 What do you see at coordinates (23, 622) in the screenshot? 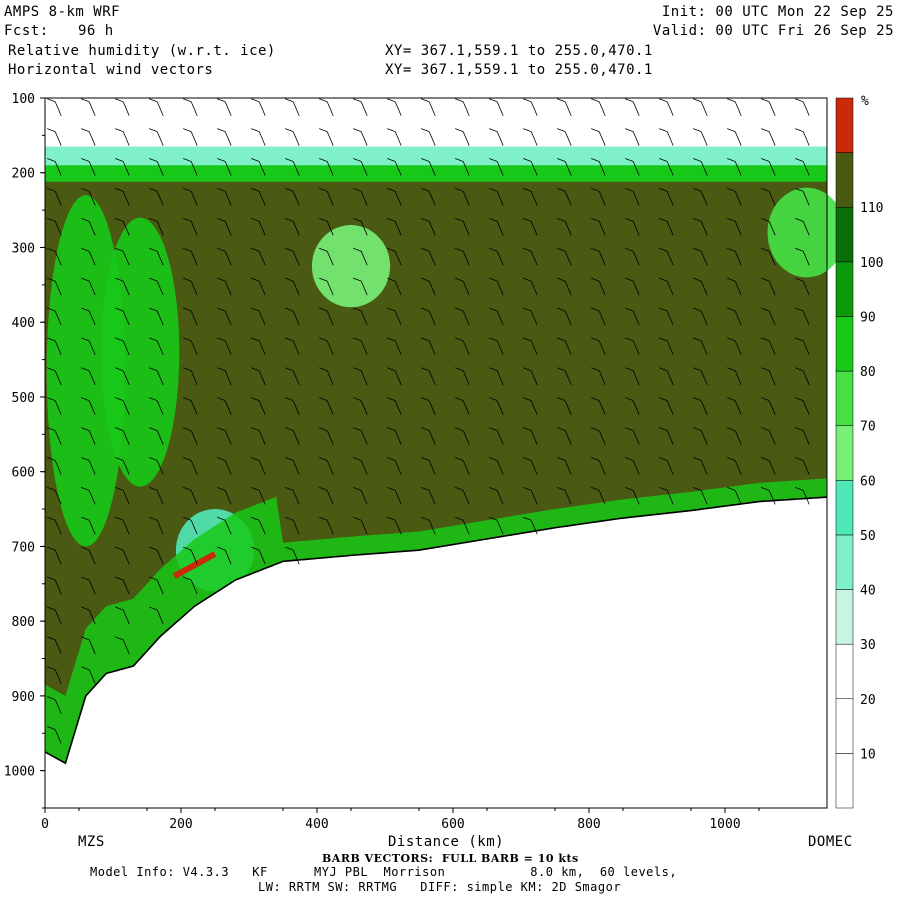
I see `y-tick-label: 800` at bounding box center [23, 622].